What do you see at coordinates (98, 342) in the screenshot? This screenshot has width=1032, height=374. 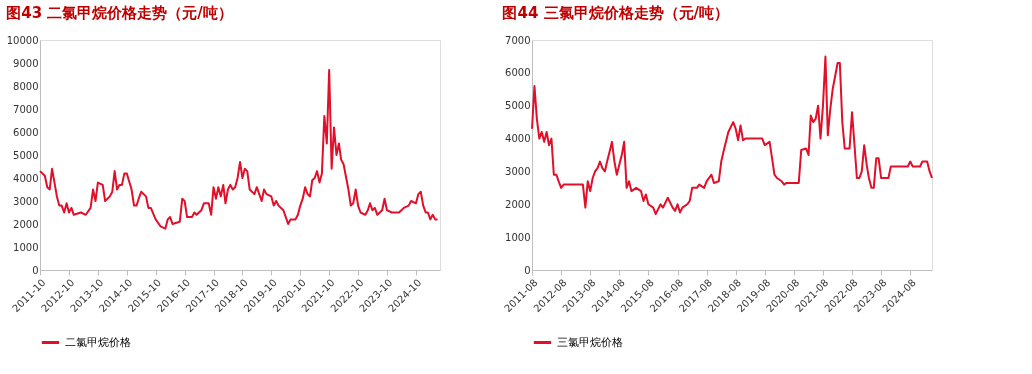 I see `legend-label: 二氯甲烷价格` at bounding box center [98, 342].